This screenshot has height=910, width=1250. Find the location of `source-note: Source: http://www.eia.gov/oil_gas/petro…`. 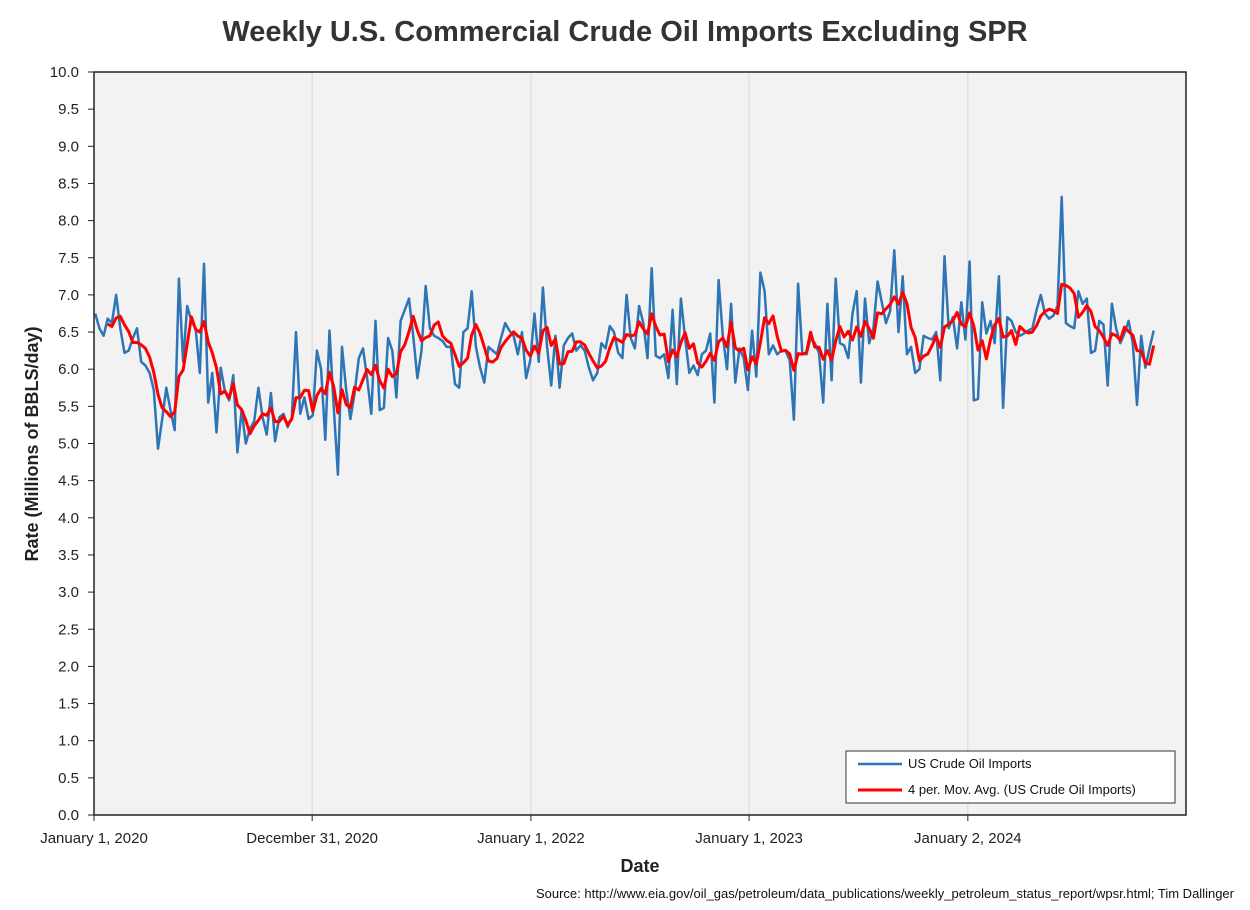

source-note: Source: http://www.eia.gov/oil_gas/petro… is located at coordinates (884, 893).